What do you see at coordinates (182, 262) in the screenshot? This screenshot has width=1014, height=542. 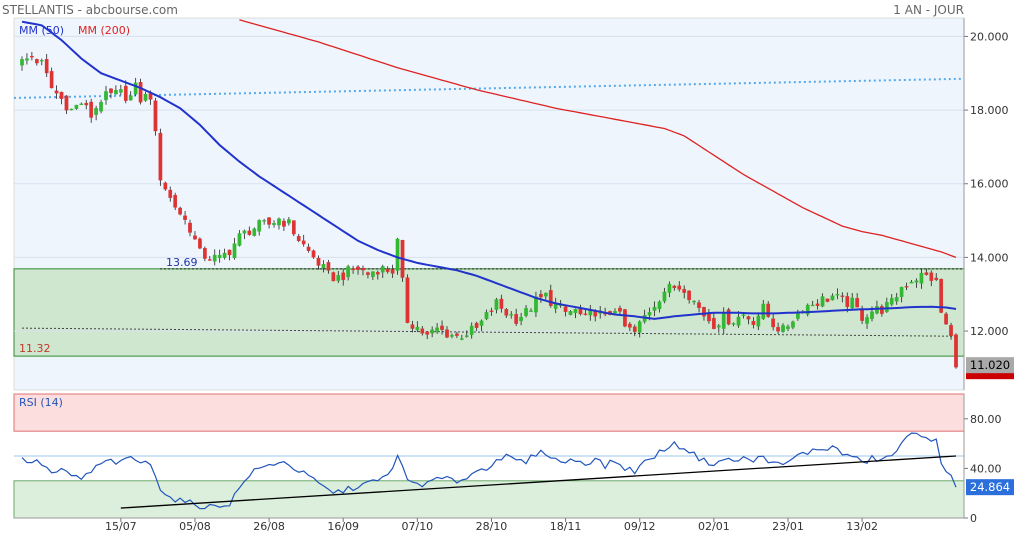 I see `range-high-label: 13.69` at bounding box center [182, 262].